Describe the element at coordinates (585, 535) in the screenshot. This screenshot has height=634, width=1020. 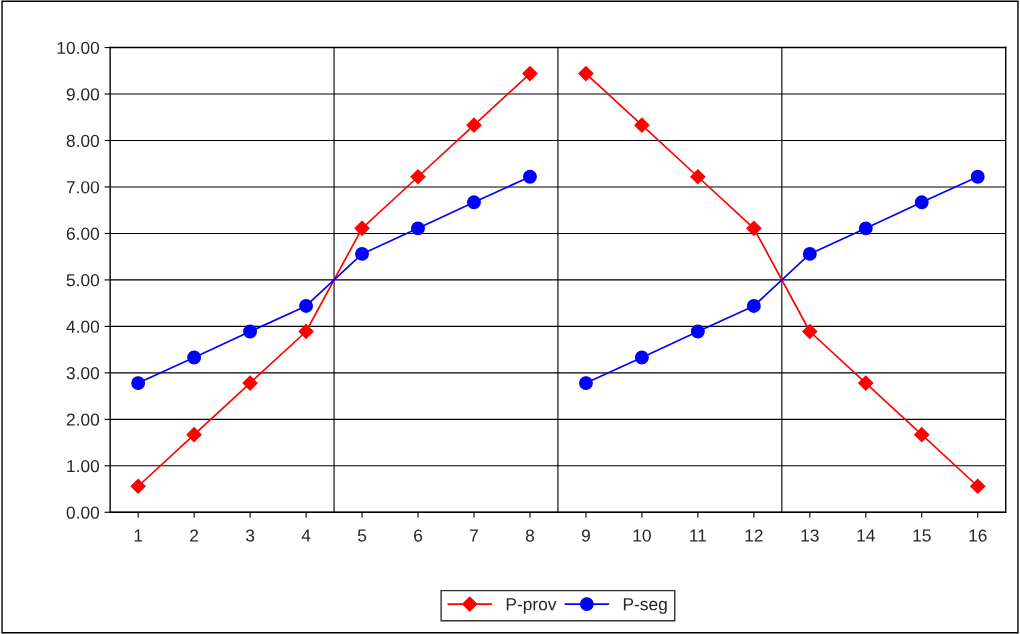
I see `x-tick-label: 9` at that location.